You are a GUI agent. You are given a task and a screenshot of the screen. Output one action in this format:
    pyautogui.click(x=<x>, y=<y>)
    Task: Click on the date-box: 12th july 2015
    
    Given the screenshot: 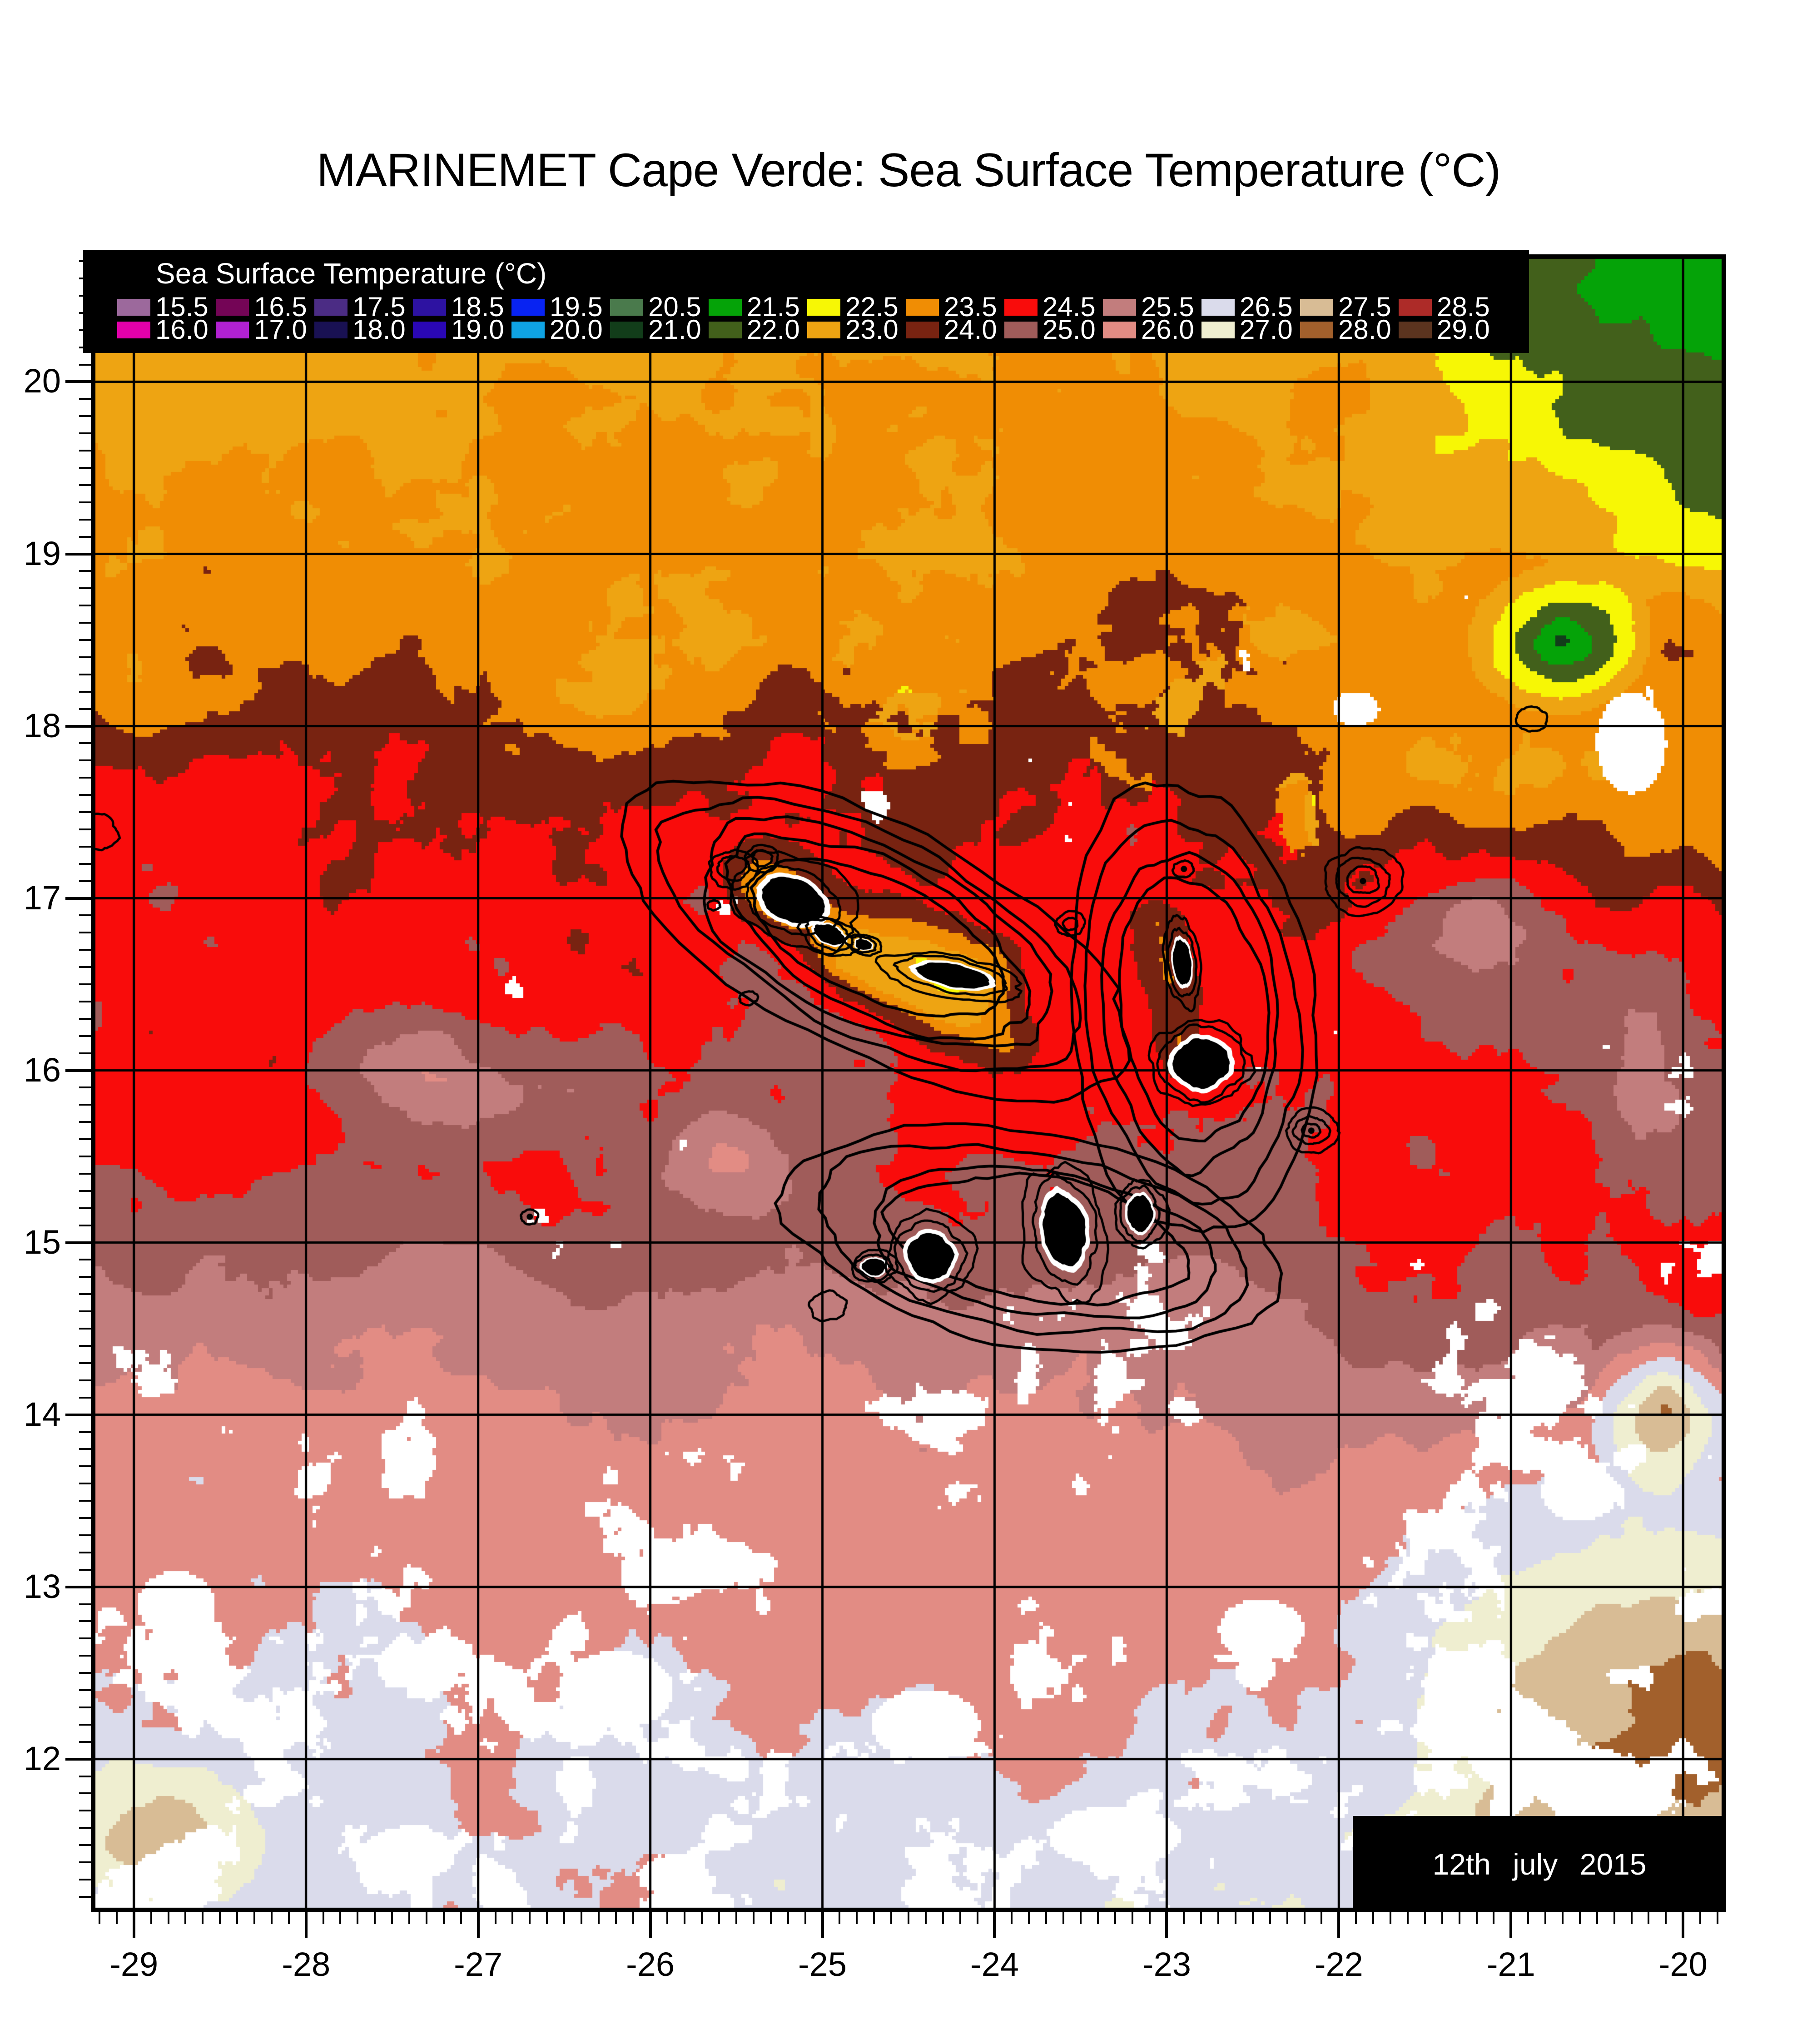 What is the action you would take?
    pyautogui.click(x=1539, y=1864)
    